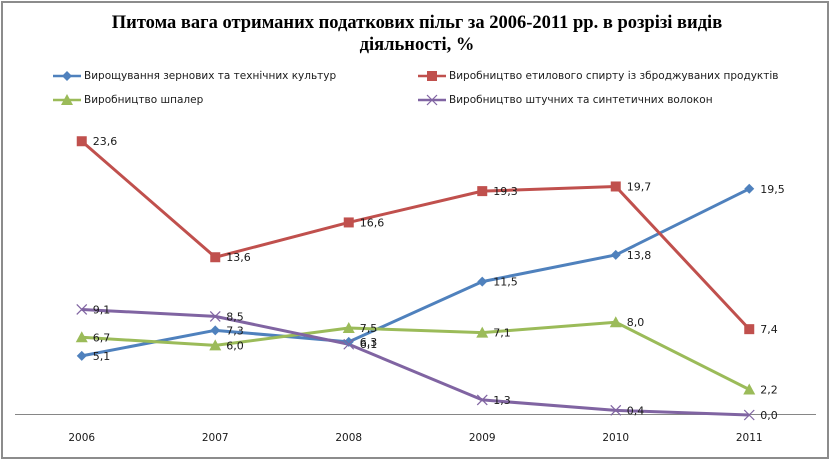 The image size is (834, 464). Describe the element at coordinates (372, 222) in the screenshot. I see `data-label-ethanol: 16,6` at that location.